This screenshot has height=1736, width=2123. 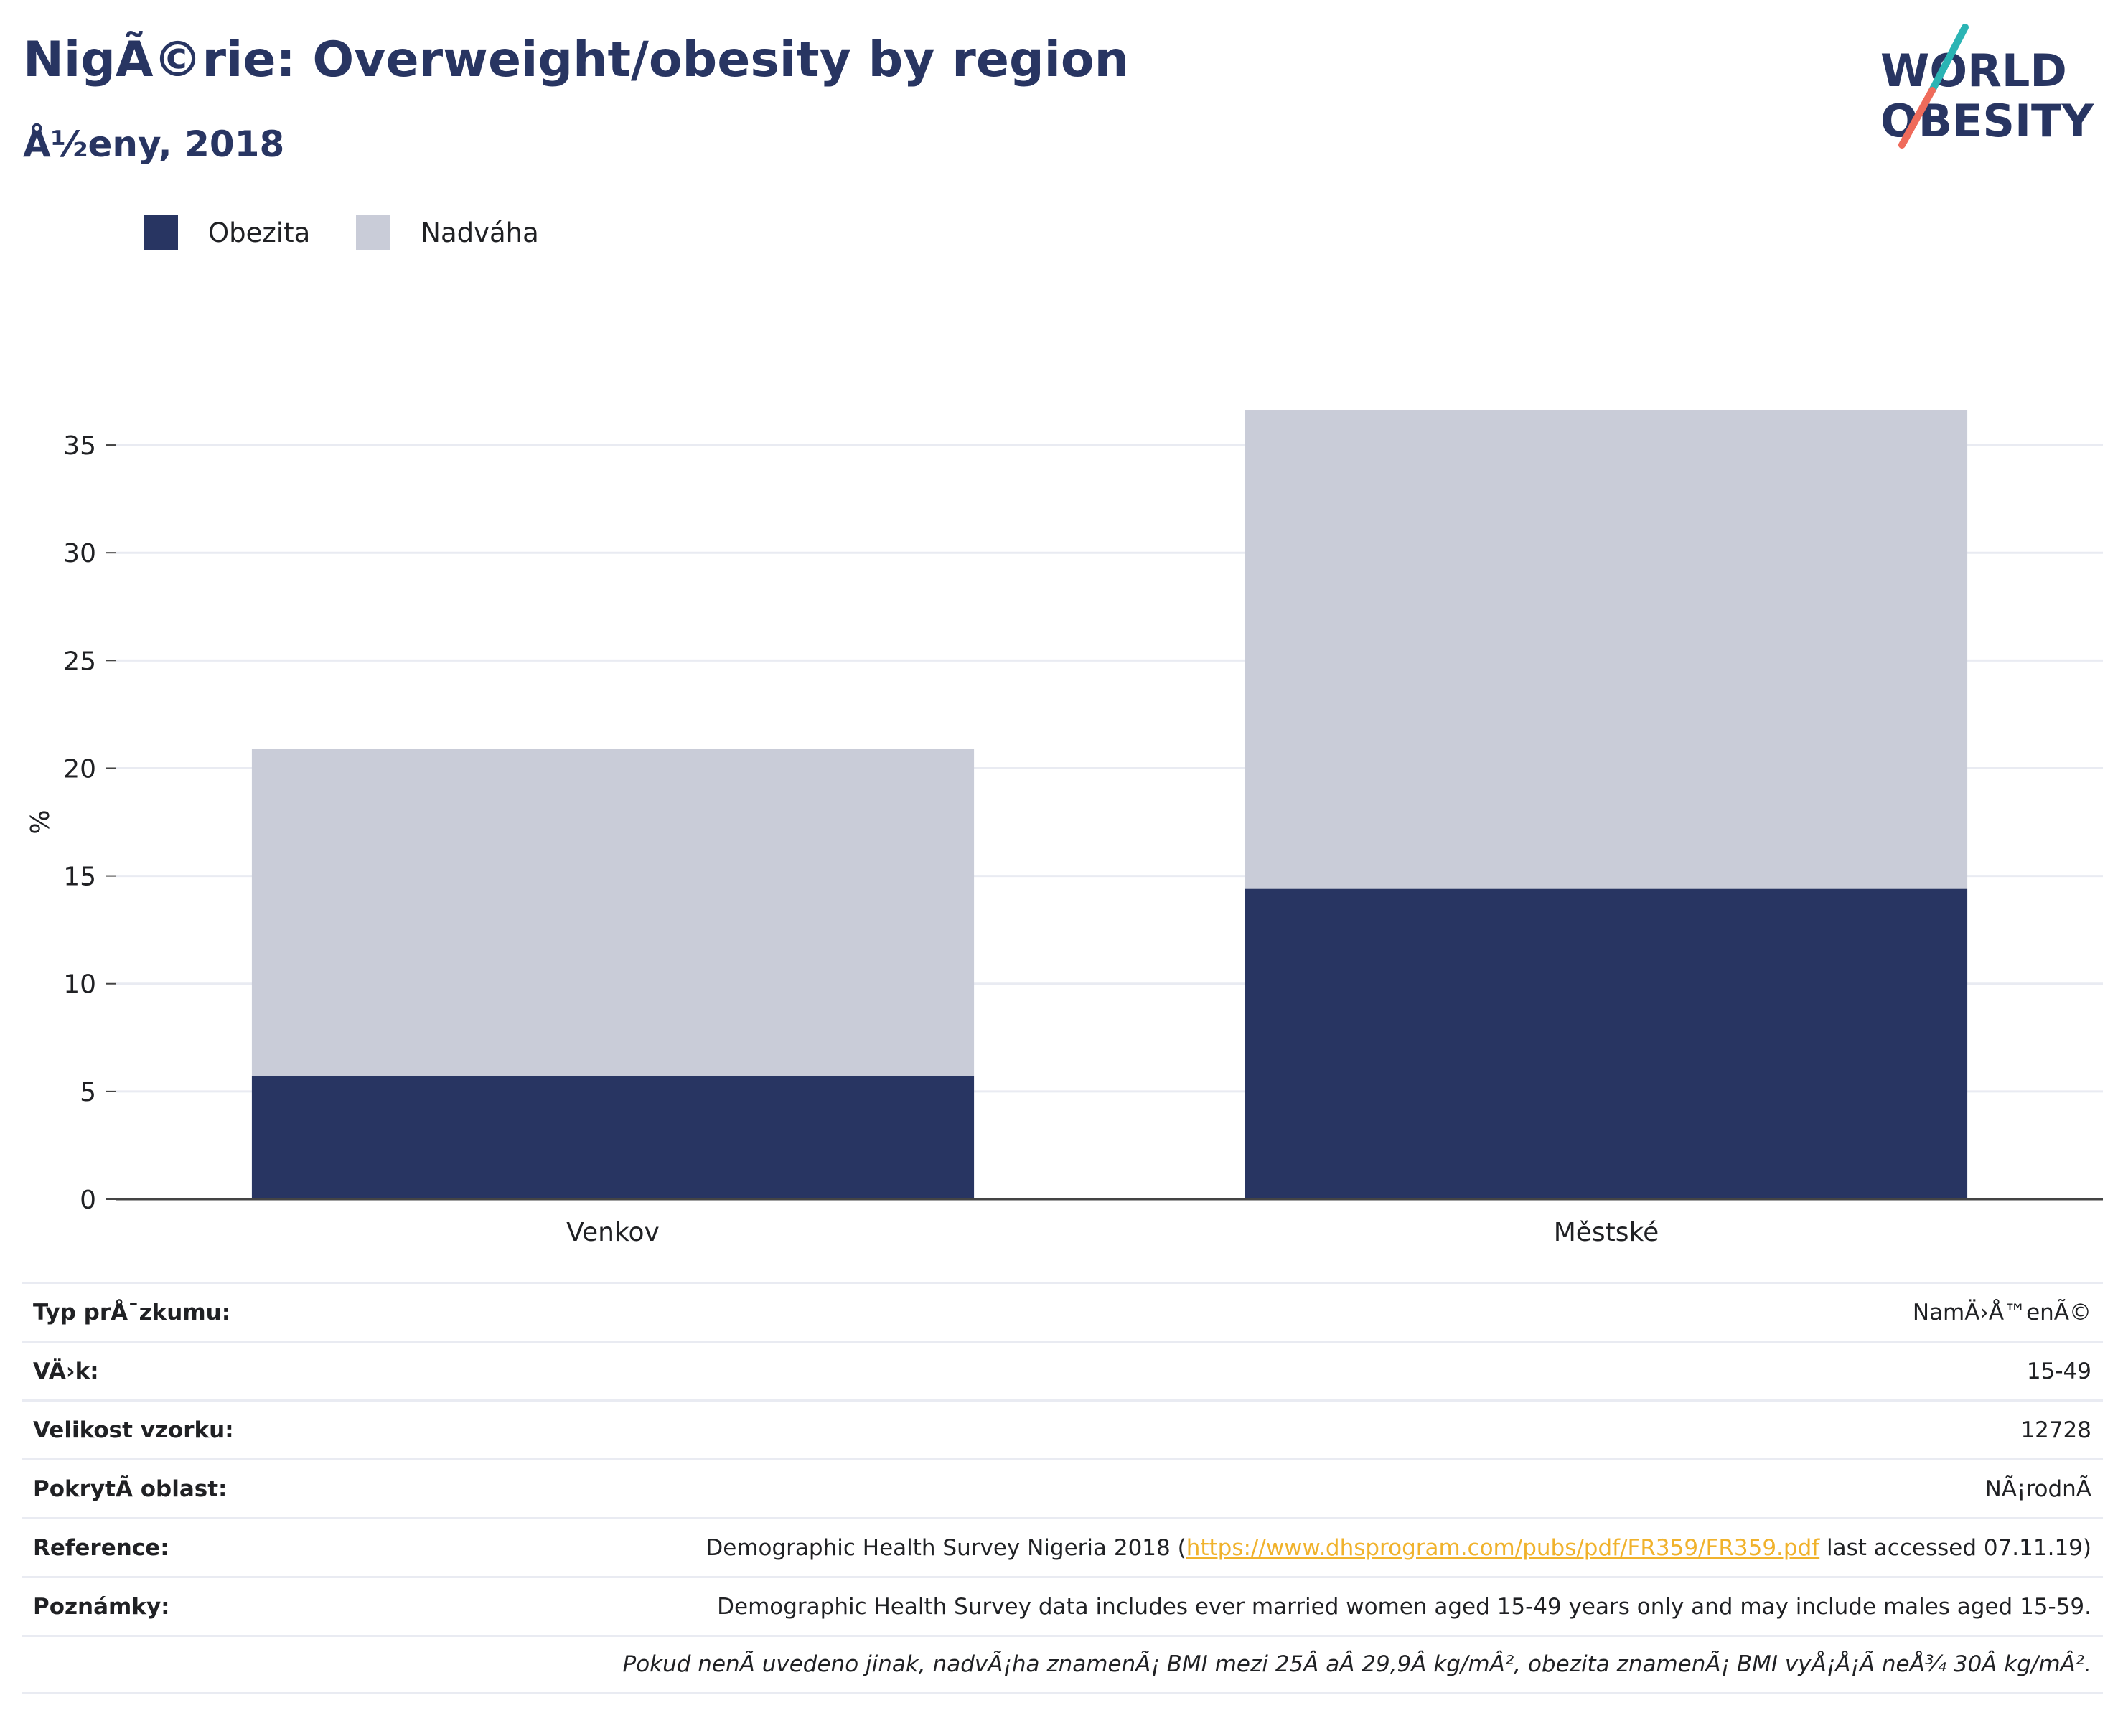 What do you see at coordinates (480, 232) in the screenshot?
I see `legend-label-nadvaha: Nadváha` at bounding box center [480, 232].